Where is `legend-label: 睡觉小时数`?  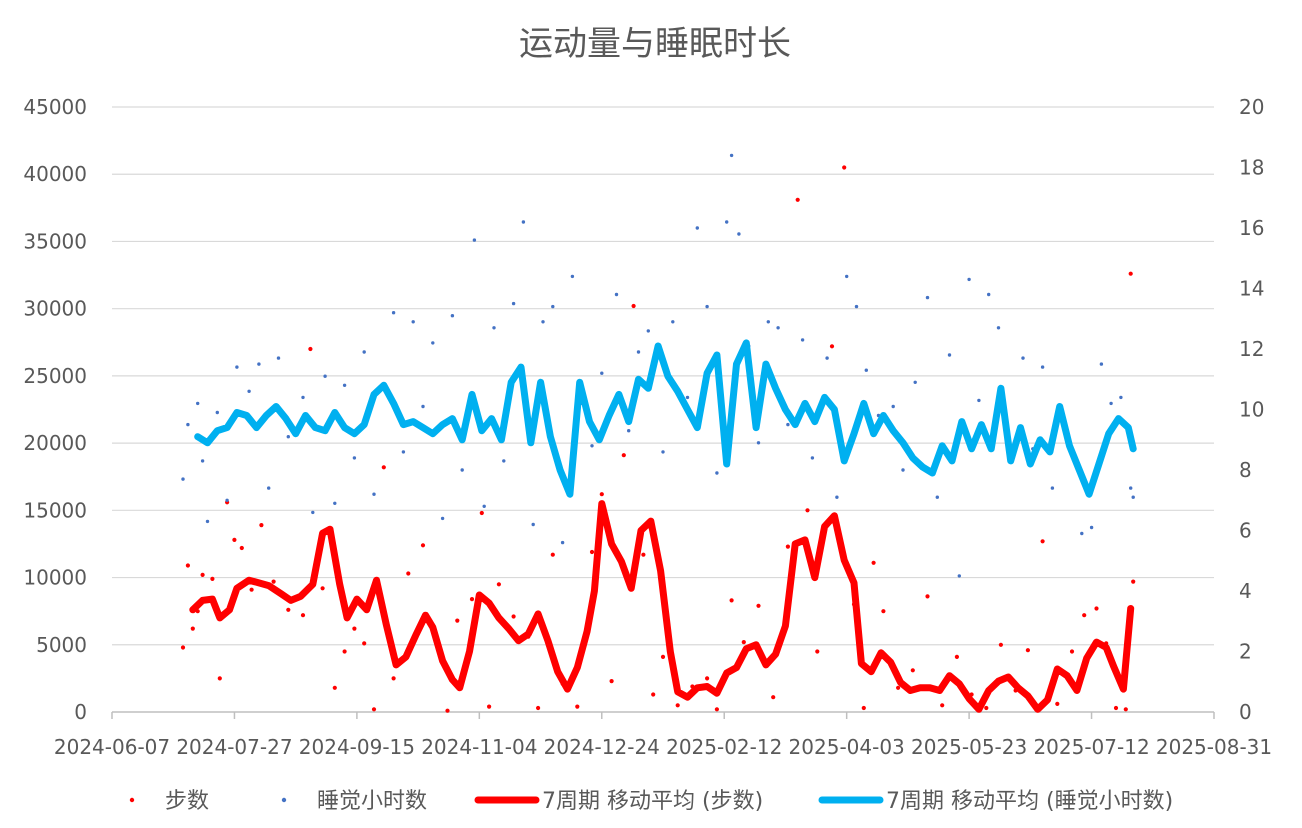 legend-label: 睡觉小时数 is located at coordinates (372, 801).